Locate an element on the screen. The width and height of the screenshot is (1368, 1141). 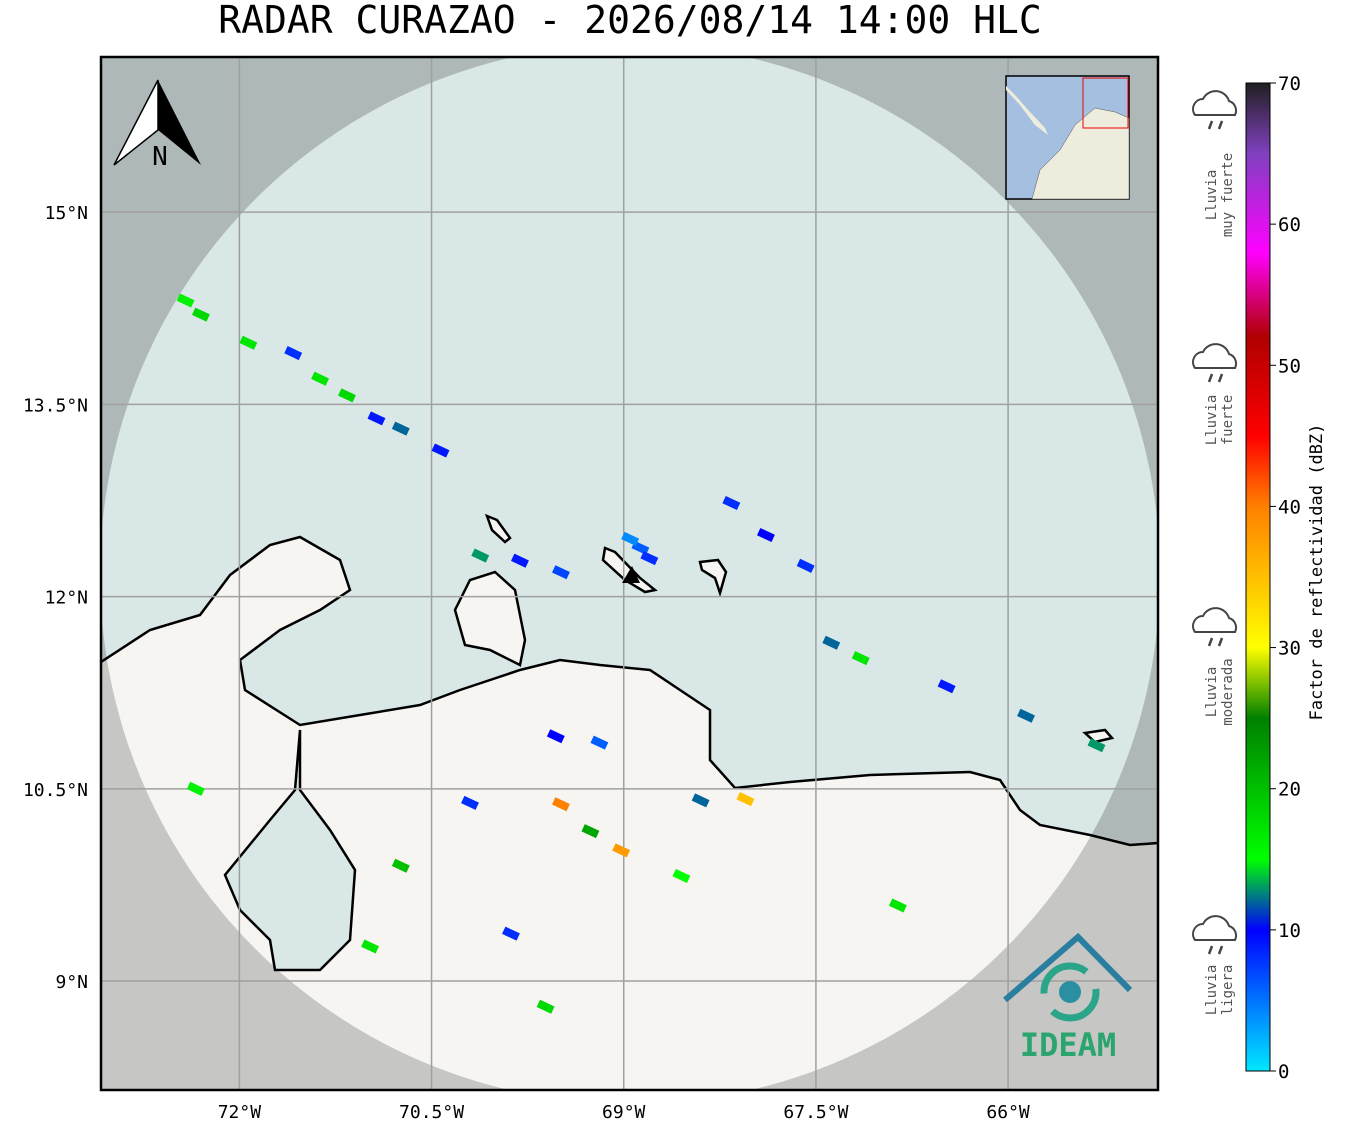
inset-central-america is located at coordinates (1027, 110).